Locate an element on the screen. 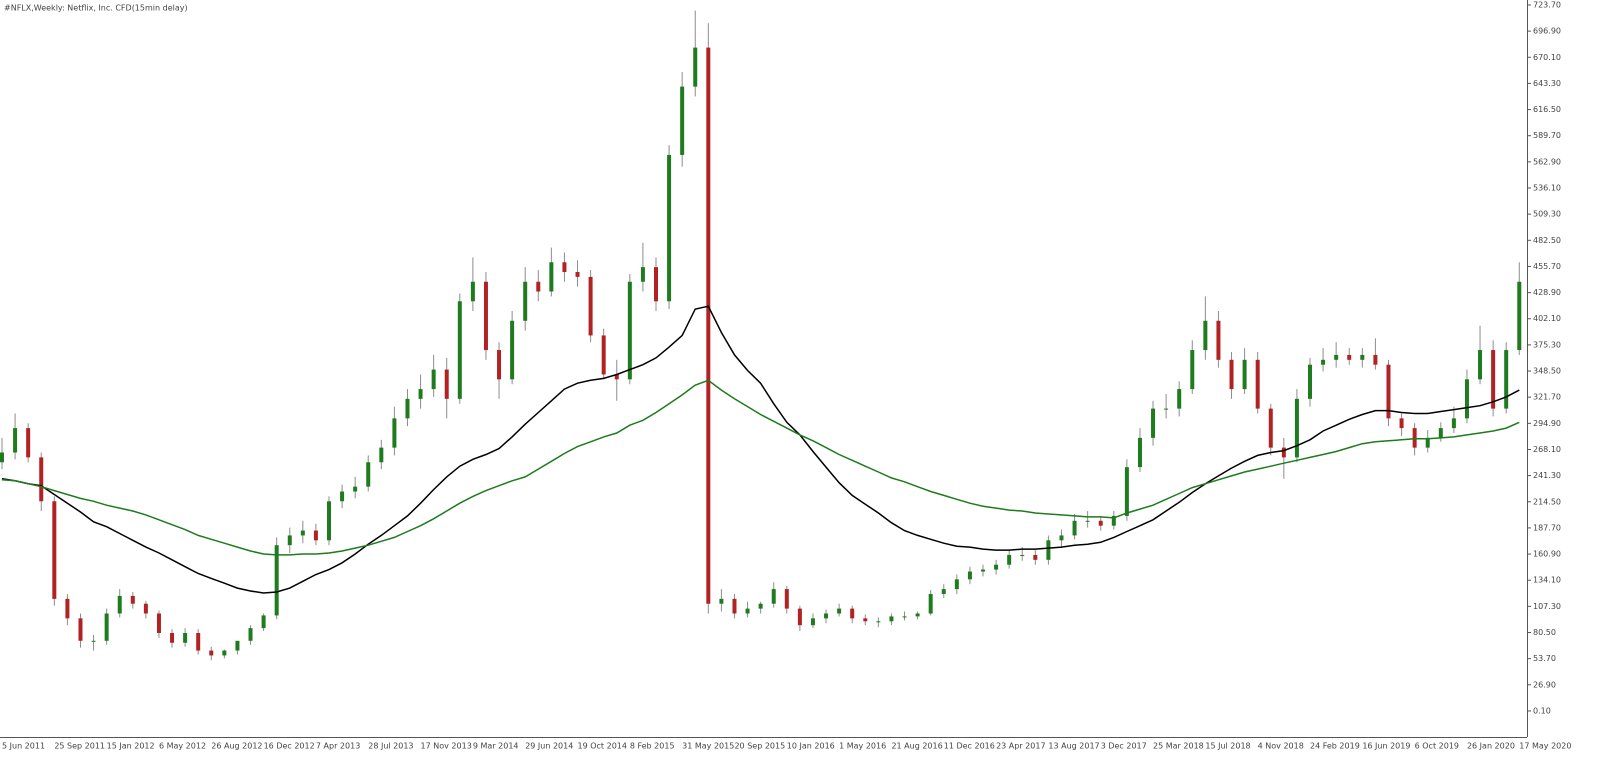 The width and height of the screenshot is (1600, 767). y-tick-label: 214.50 is located at coordinates (1547, 501).